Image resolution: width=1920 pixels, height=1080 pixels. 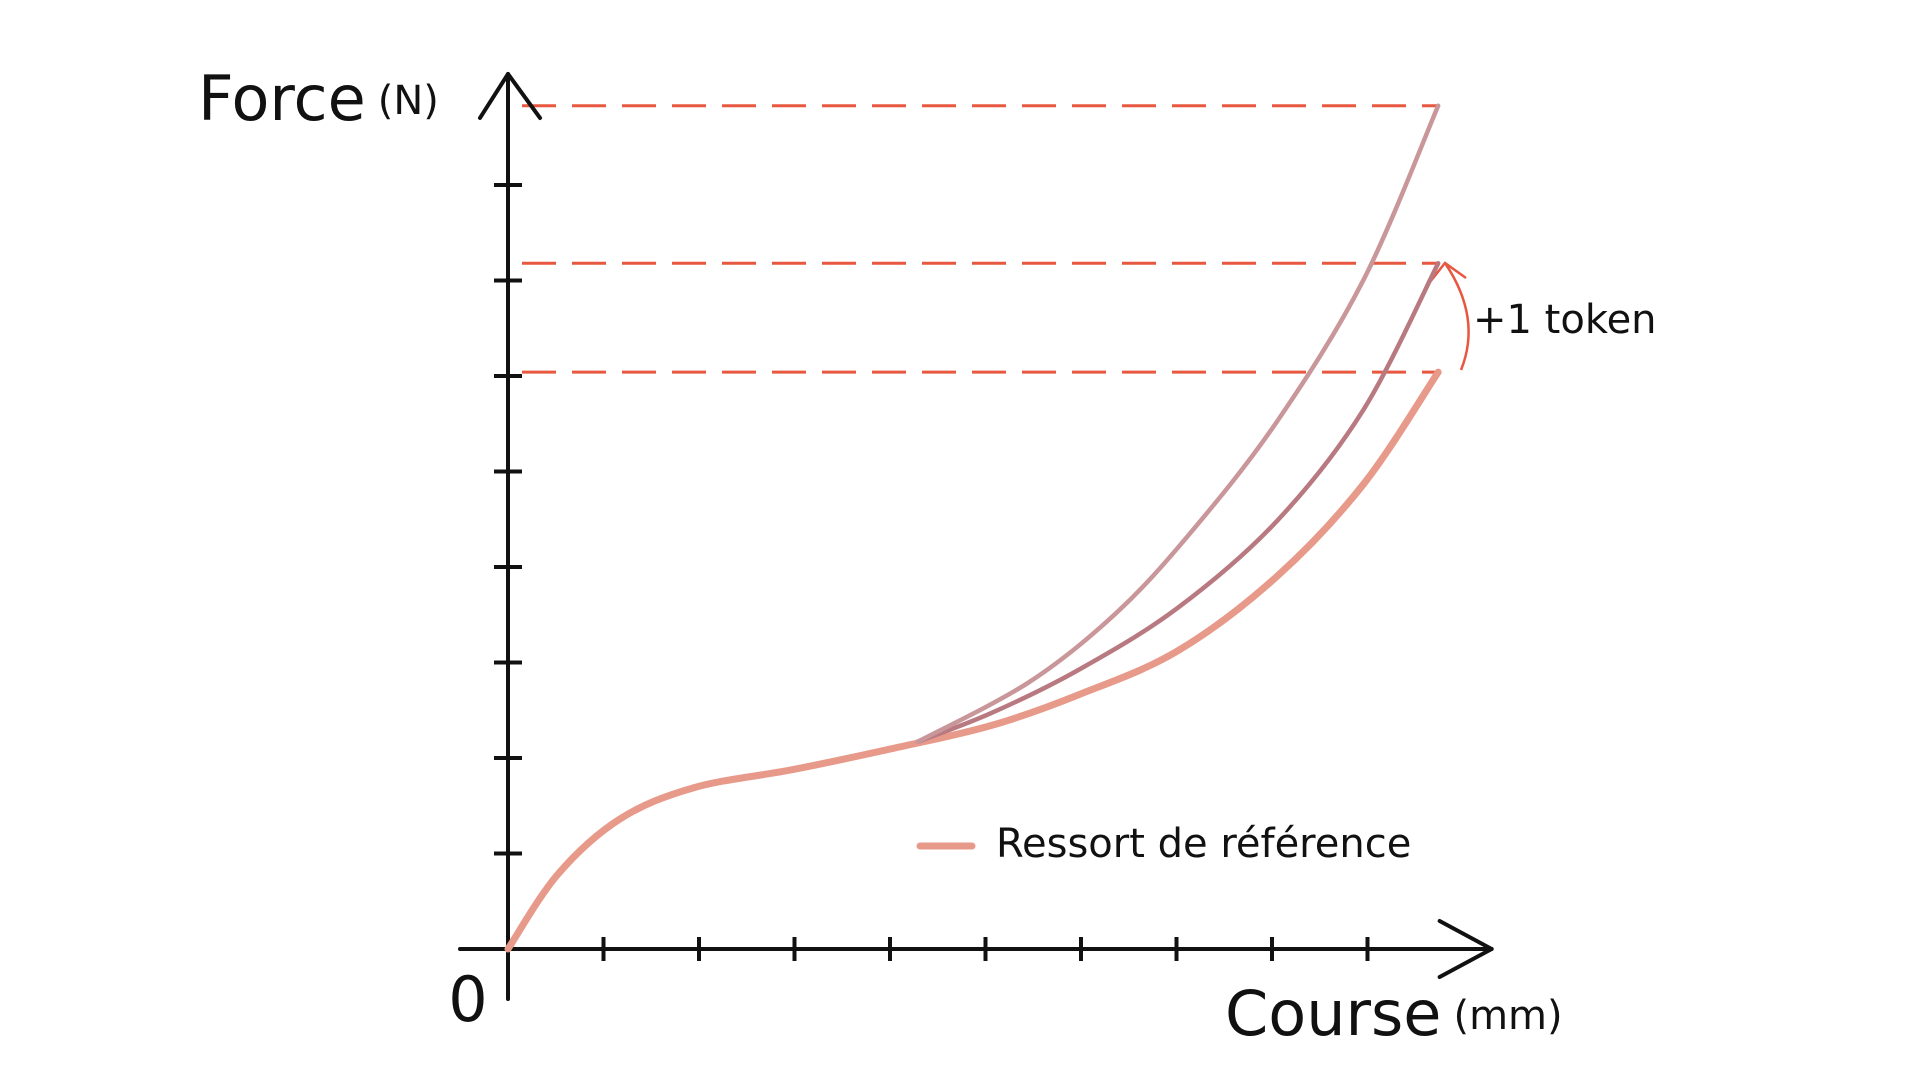 I want to click on x-label: Course, so click(x=1333, y=1013).